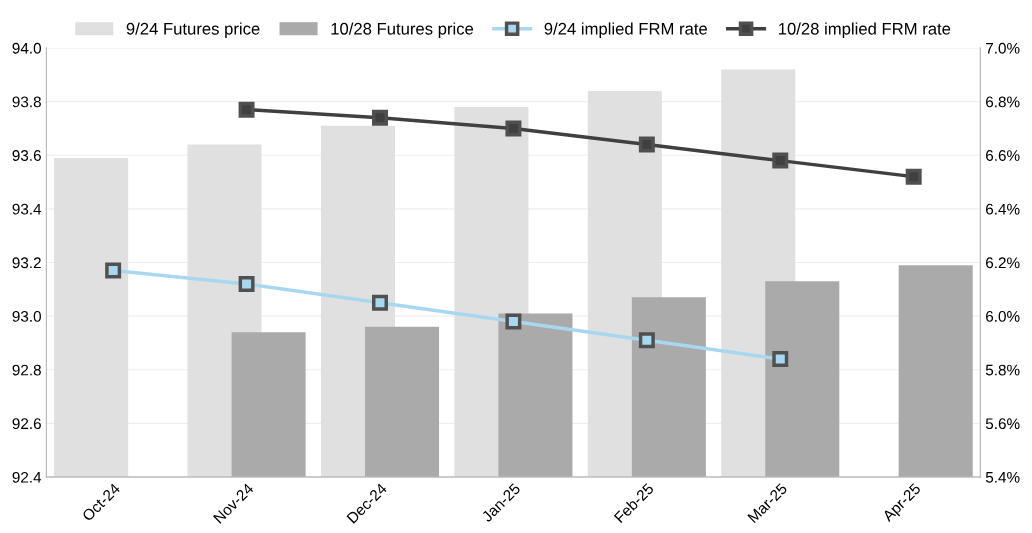  I want to click on y2-tick-label: 6.2%, so click(1003, 263).